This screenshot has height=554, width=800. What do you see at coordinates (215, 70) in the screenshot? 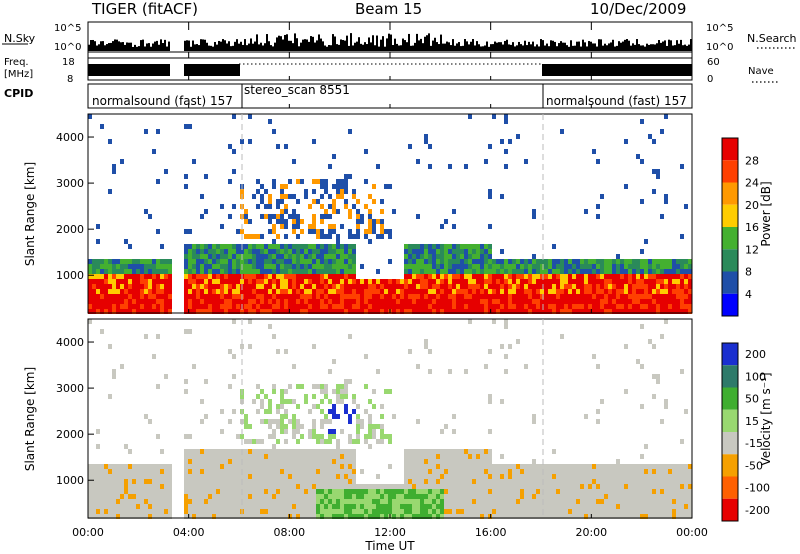
I see `freq-bar` at bounding box center [215, 70].